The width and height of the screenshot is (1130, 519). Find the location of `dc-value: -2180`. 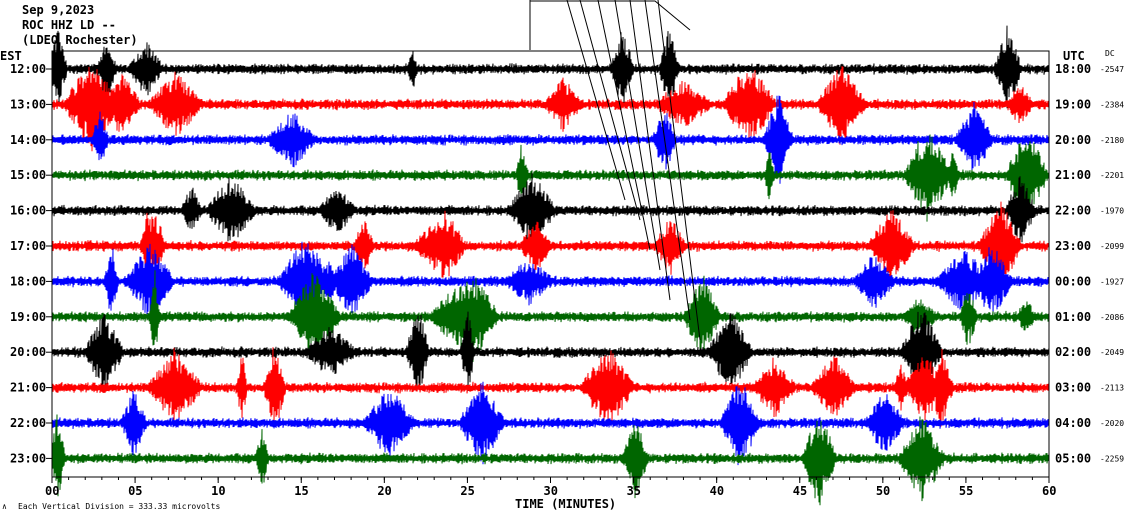

dc-value: -2180 is located at coordinates (1112, 140).